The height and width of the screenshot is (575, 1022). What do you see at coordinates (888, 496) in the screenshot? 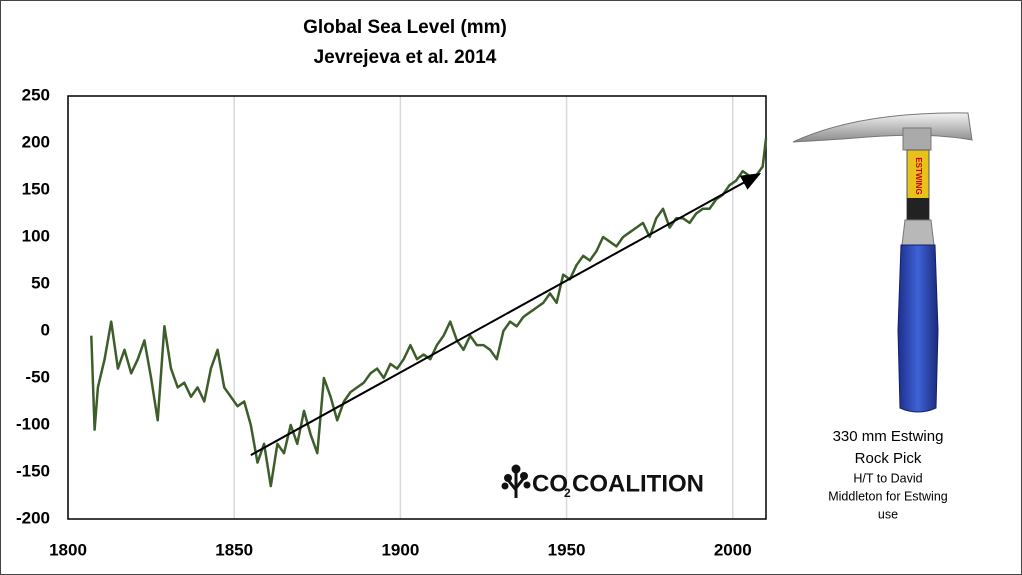
I see `credit-line: Middleton for Estwing` at bounding box center [888, 496].